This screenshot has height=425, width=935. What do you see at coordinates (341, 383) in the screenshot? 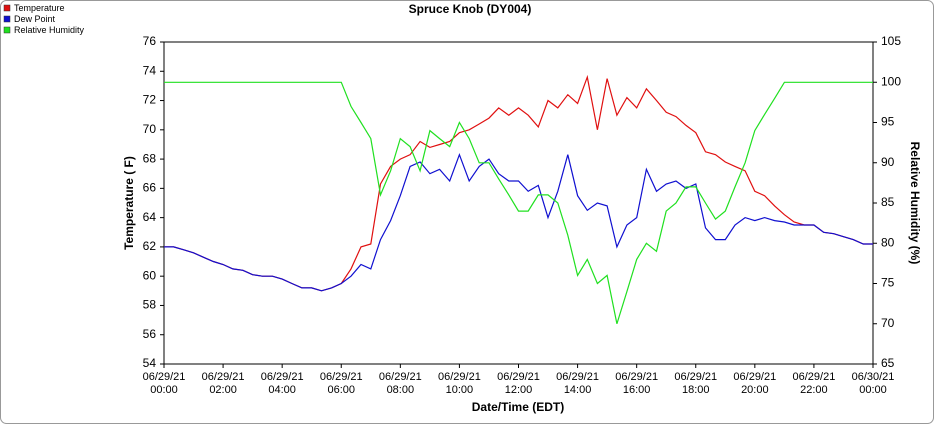
I see `x-tick-label: 06/29/21 06:00` at bounding box center [341, 383].